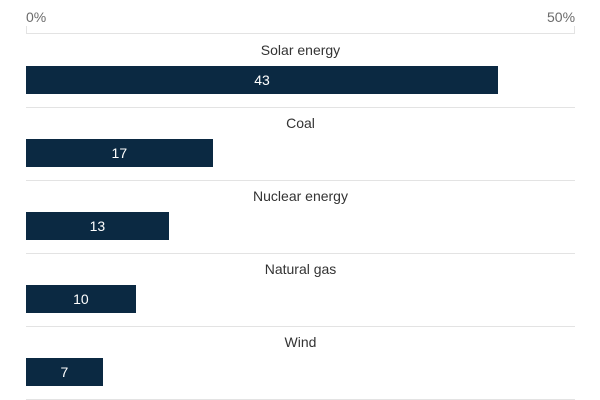 The width and height of the screenshot is (600, 400). I want to click on bar-value-label: 13, so click(97, 226).